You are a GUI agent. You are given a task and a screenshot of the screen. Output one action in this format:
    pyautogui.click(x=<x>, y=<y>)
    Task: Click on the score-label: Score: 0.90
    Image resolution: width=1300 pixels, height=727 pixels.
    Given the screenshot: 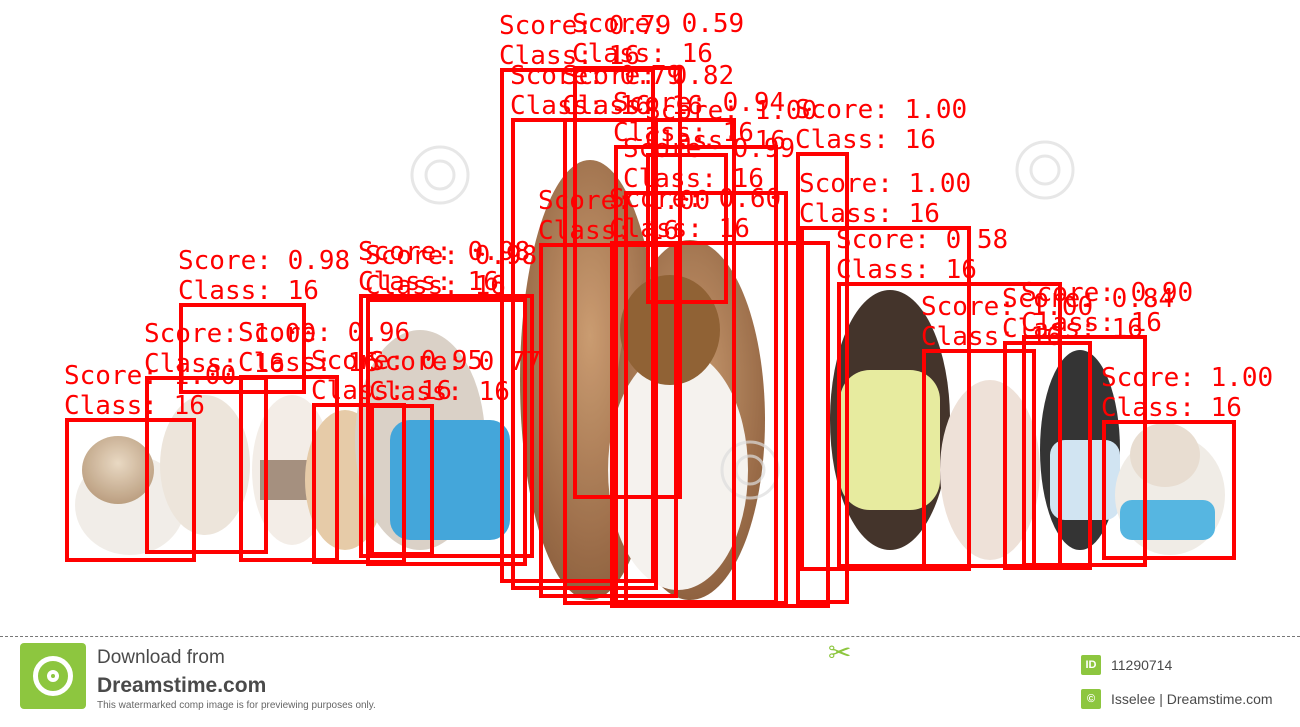 What is the action you would take?
    pyautogui.click(x=1107, y=293)
    